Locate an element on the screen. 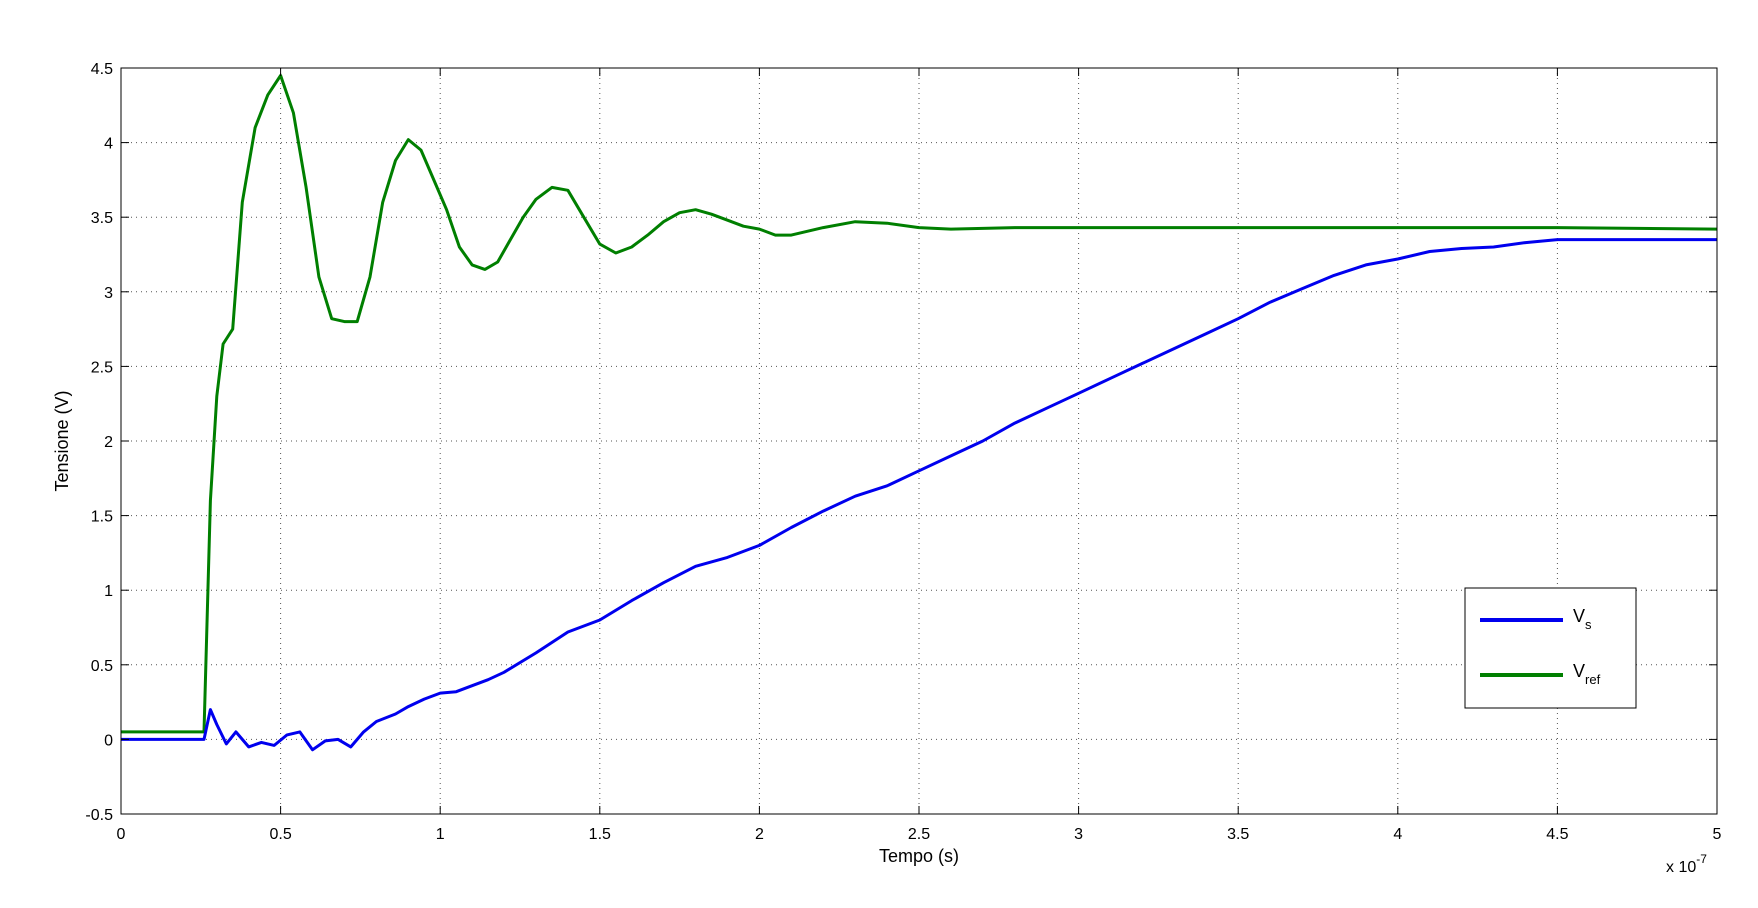 The height and width of the screenshot is (908, 1758). y-tick-labels: -0.5 0 0.5 1 1.5 2 2.5 3 3.5 4 4.5 is located at coordinates (99, 442).